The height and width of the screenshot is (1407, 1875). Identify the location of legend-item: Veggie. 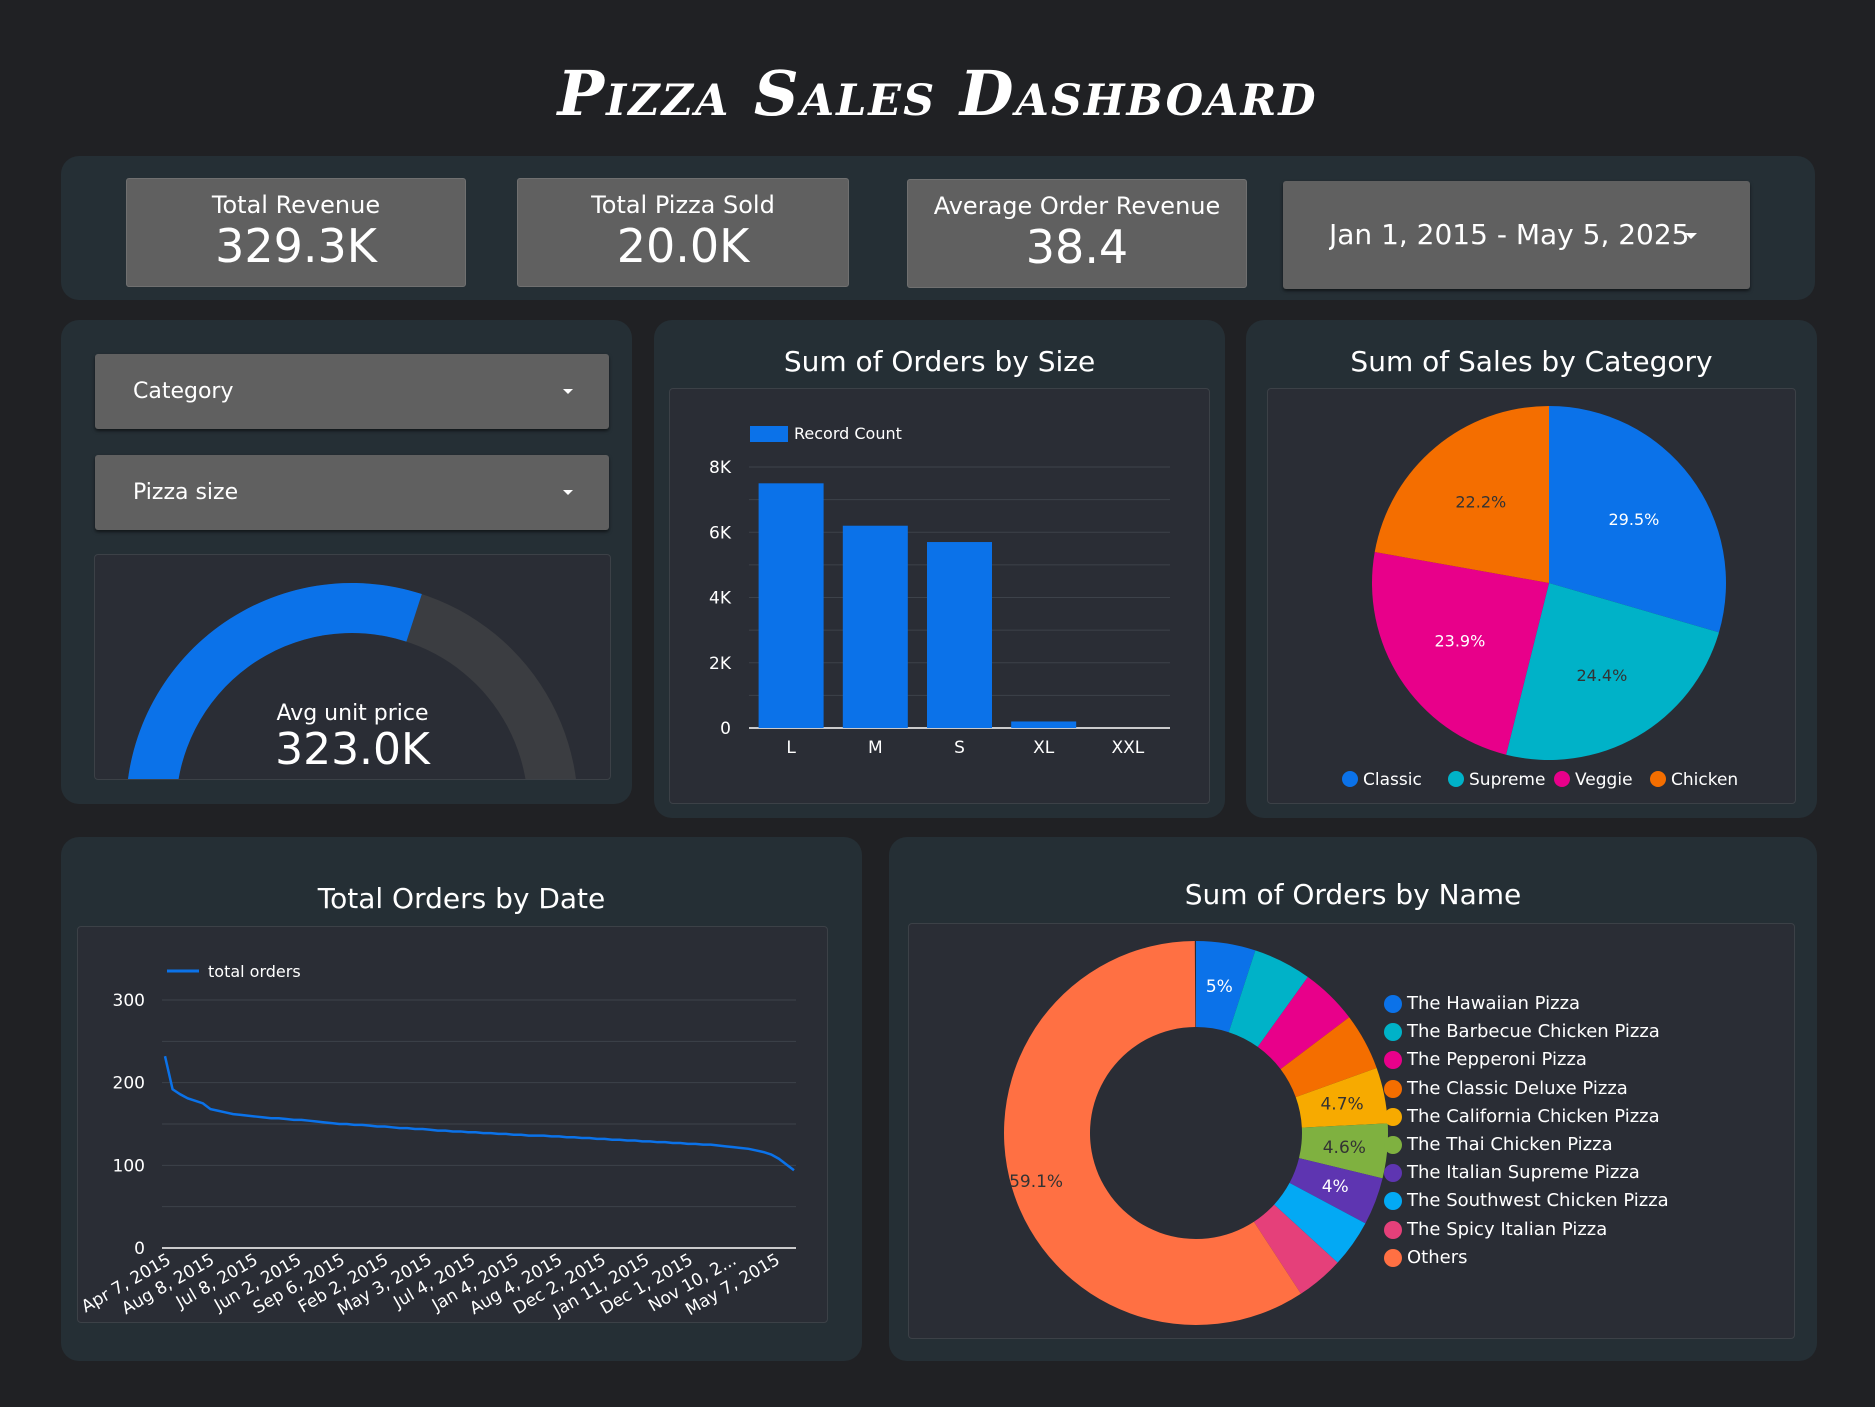
(1593, 780).